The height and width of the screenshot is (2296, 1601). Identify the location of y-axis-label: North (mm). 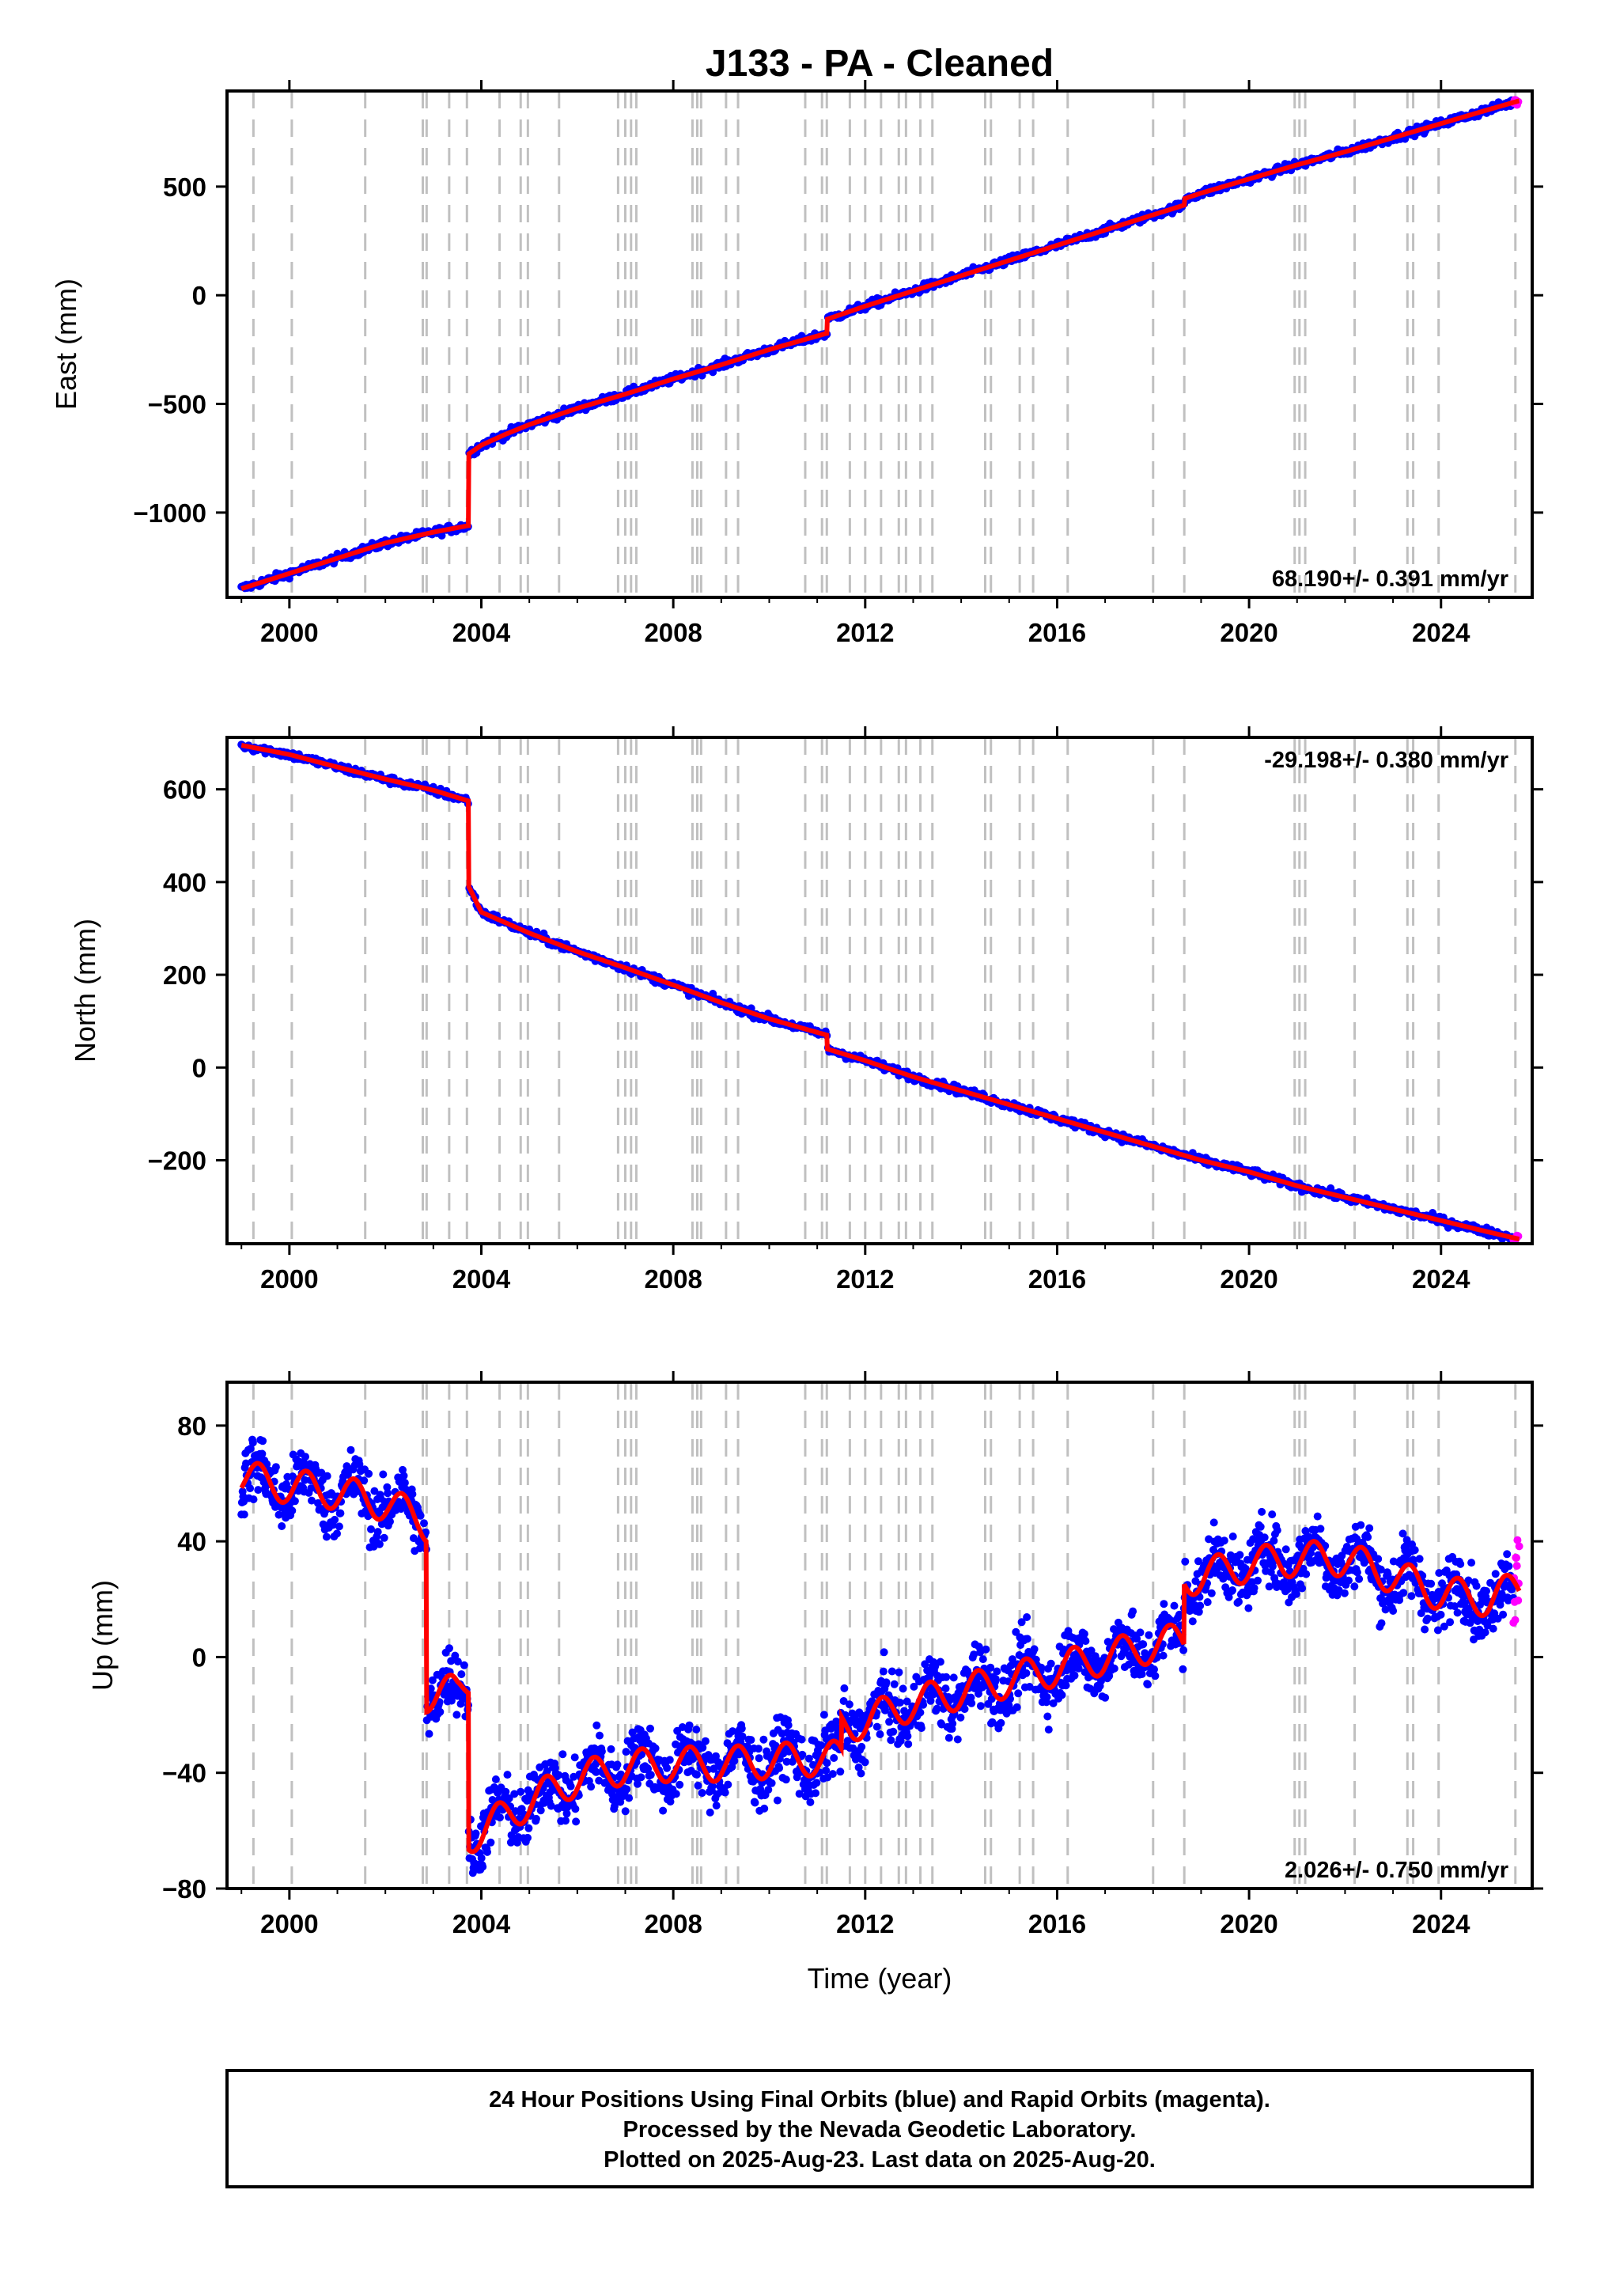
(85, 991).